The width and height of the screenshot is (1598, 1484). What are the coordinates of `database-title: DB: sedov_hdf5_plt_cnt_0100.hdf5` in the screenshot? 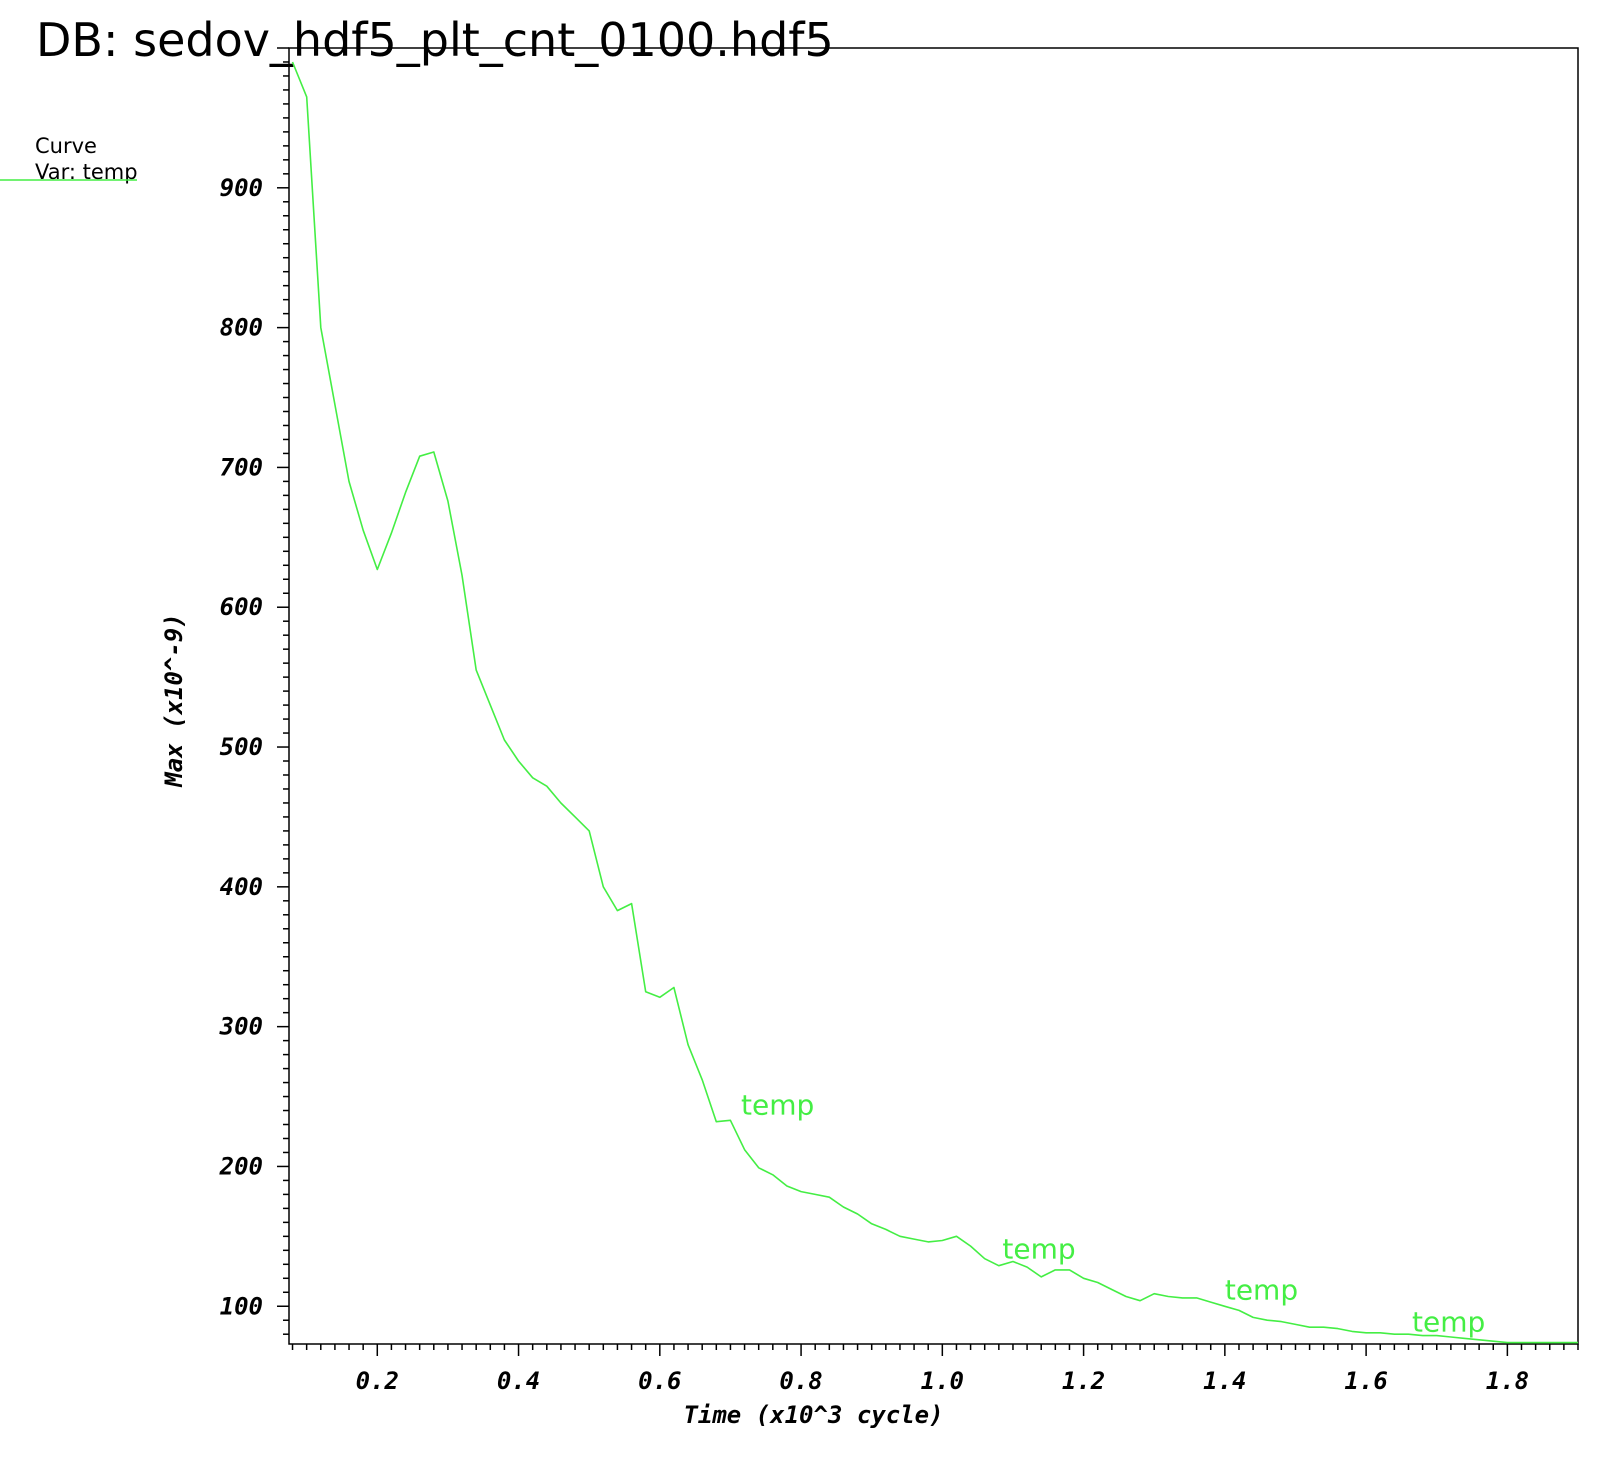 It's located at (435, 40).